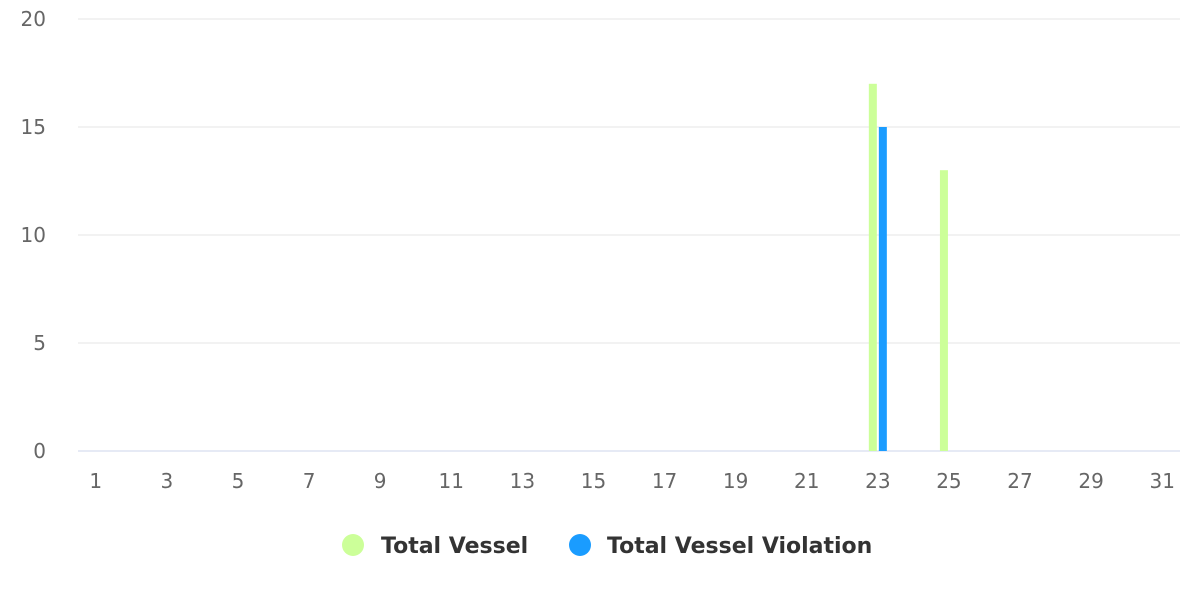 This screenshot has height=600, width=1200. What do you see at coordinates (806, 481) in the screenshot?
I see `x-tick-label-21: 21` at bounding box center [806, 481].